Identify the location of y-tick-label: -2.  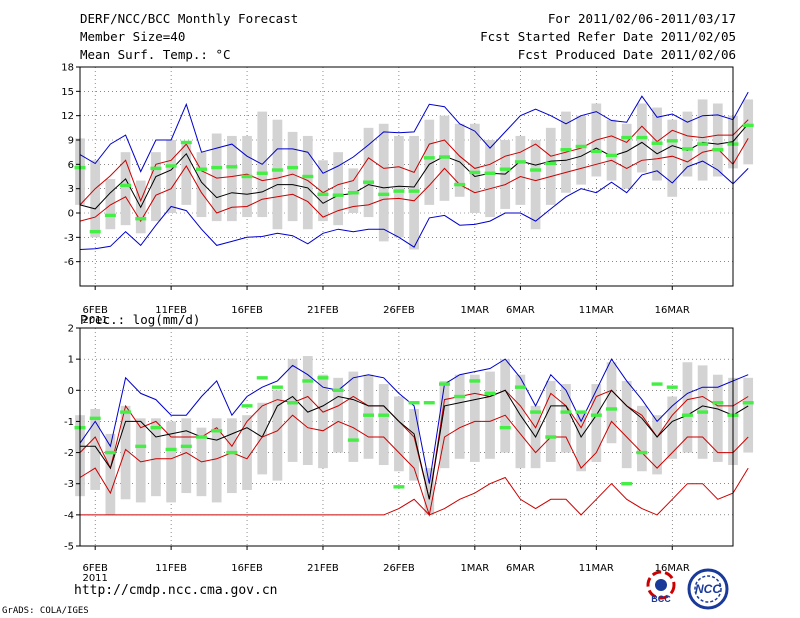
(69, 453).